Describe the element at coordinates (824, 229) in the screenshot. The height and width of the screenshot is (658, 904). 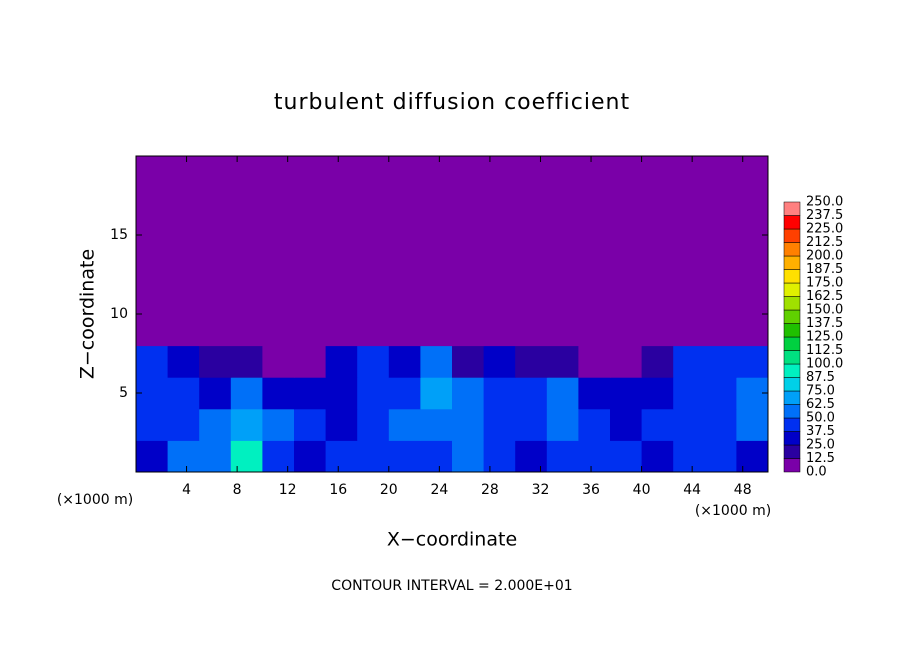
I see `colorbar-label: 225.0` at that location.